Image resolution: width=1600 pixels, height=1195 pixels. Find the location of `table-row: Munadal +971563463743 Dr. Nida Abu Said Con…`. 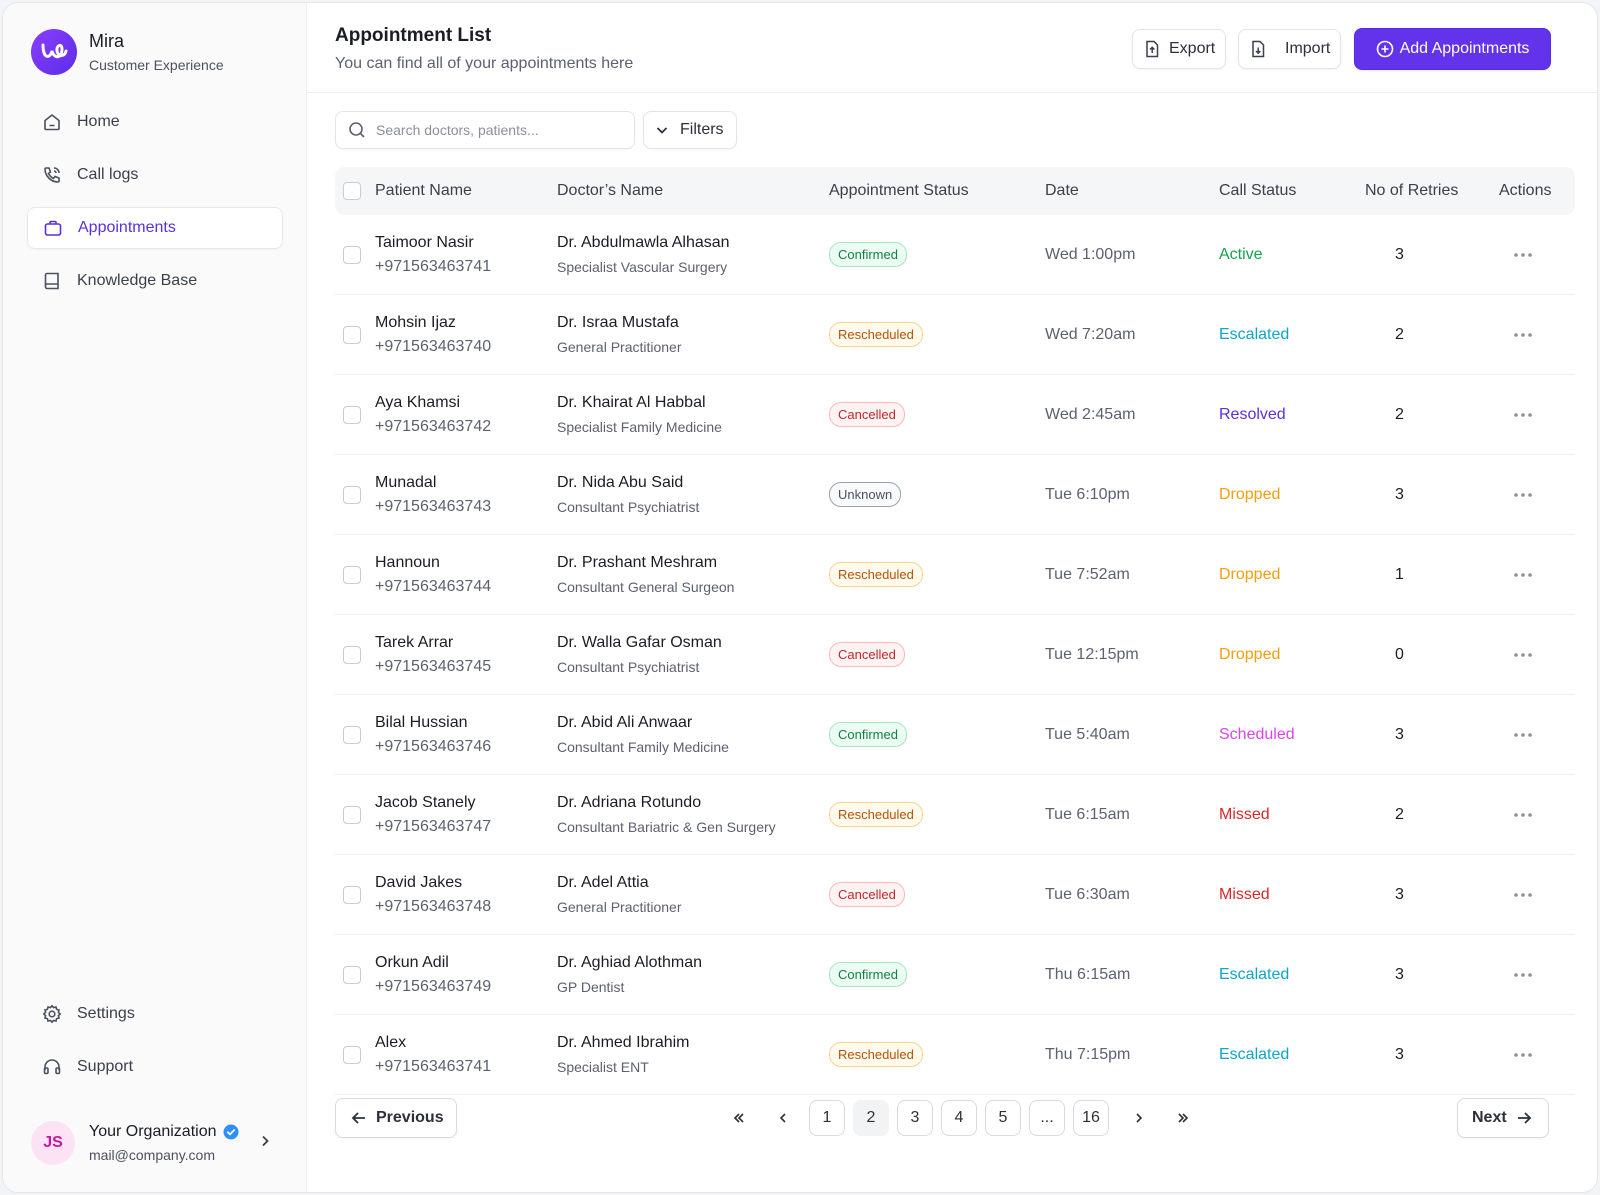

table-row: Munadal +971563463743 Dr. Nida Abu Said Con… is located at coordinates (955, 495).